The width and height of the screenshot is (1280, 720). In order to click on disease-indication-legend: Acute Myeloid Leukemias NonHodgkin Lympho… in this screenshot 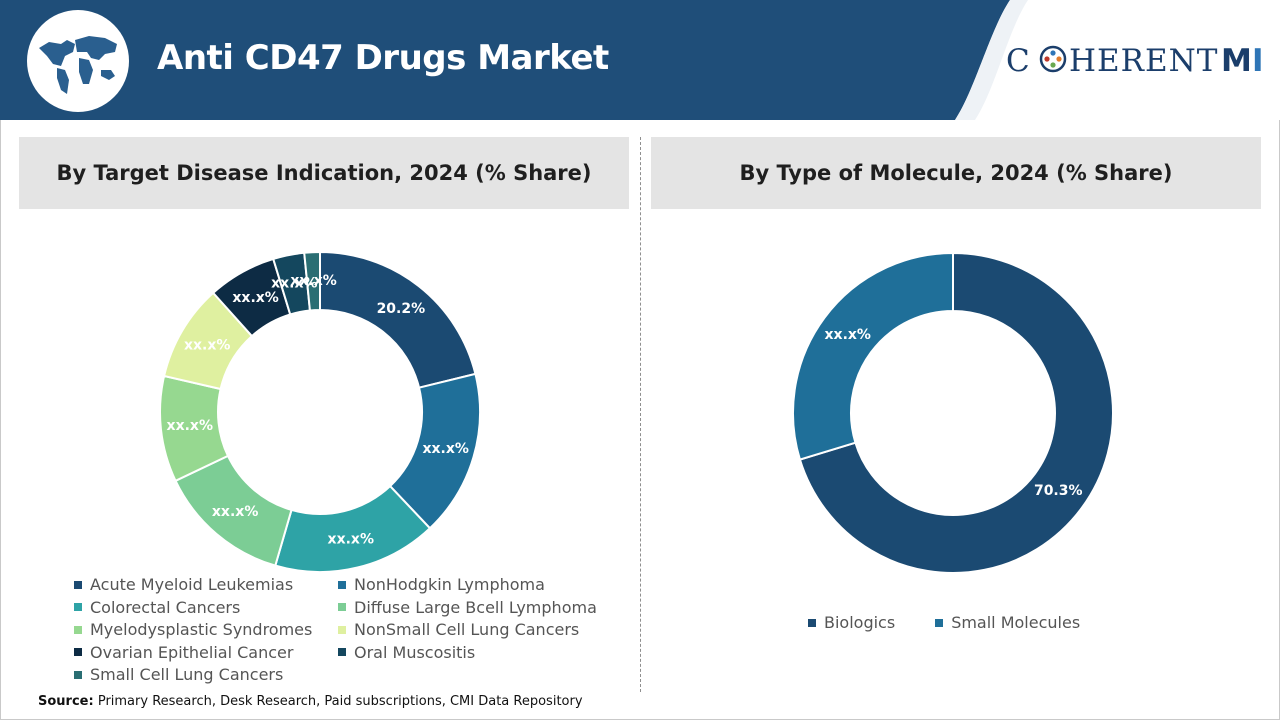, I will do `click(344, 630)`.